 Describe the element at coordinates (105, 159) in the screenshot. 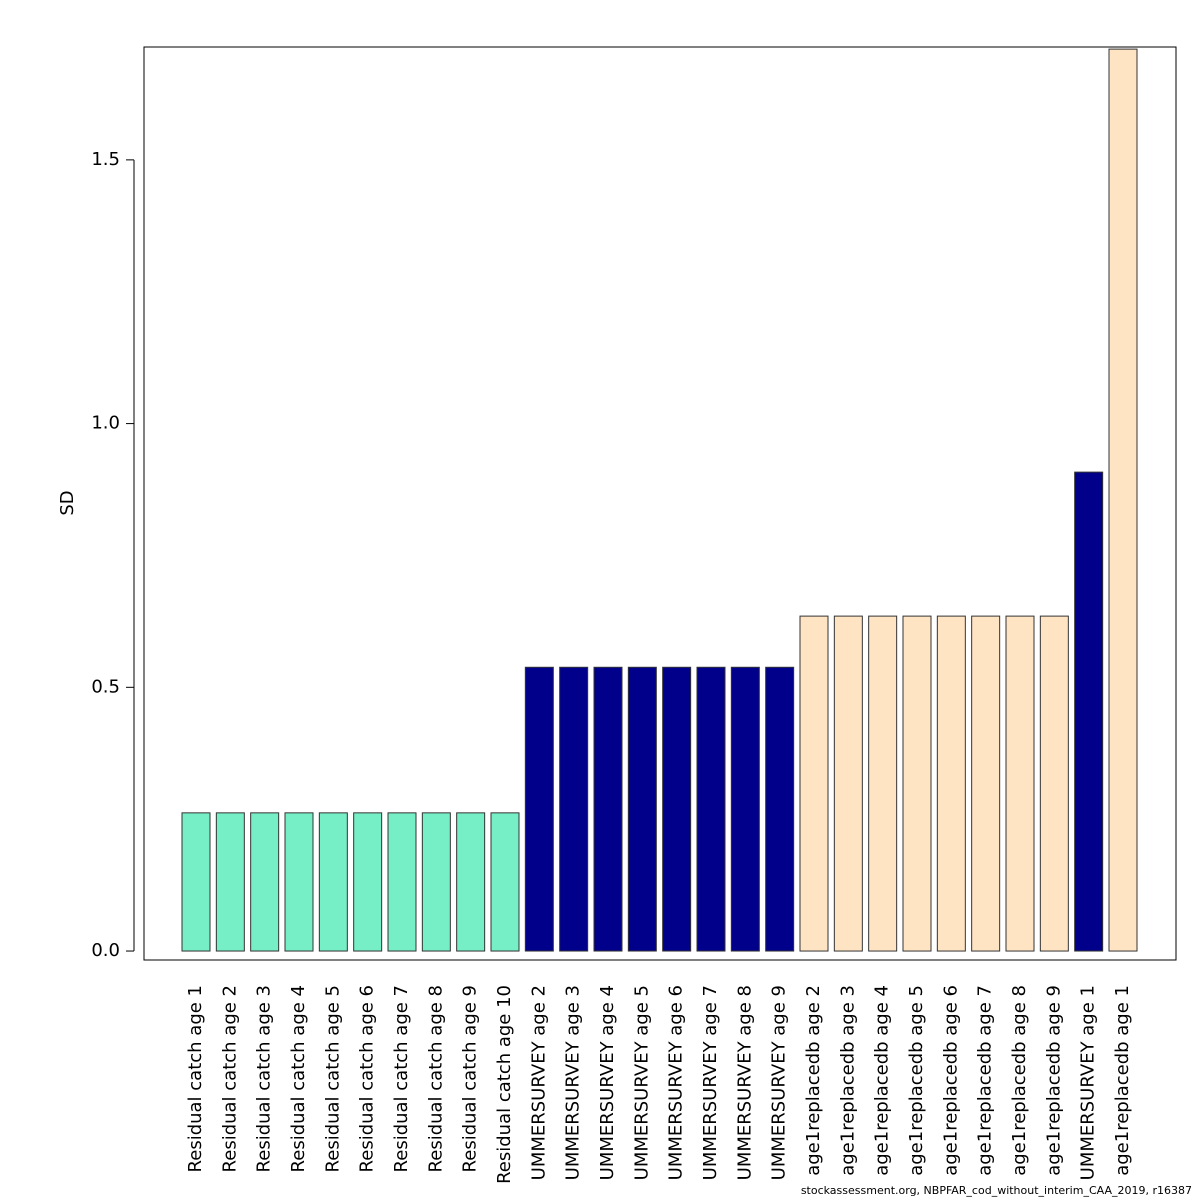

I see `y-tick-label: 1.5` at that location.